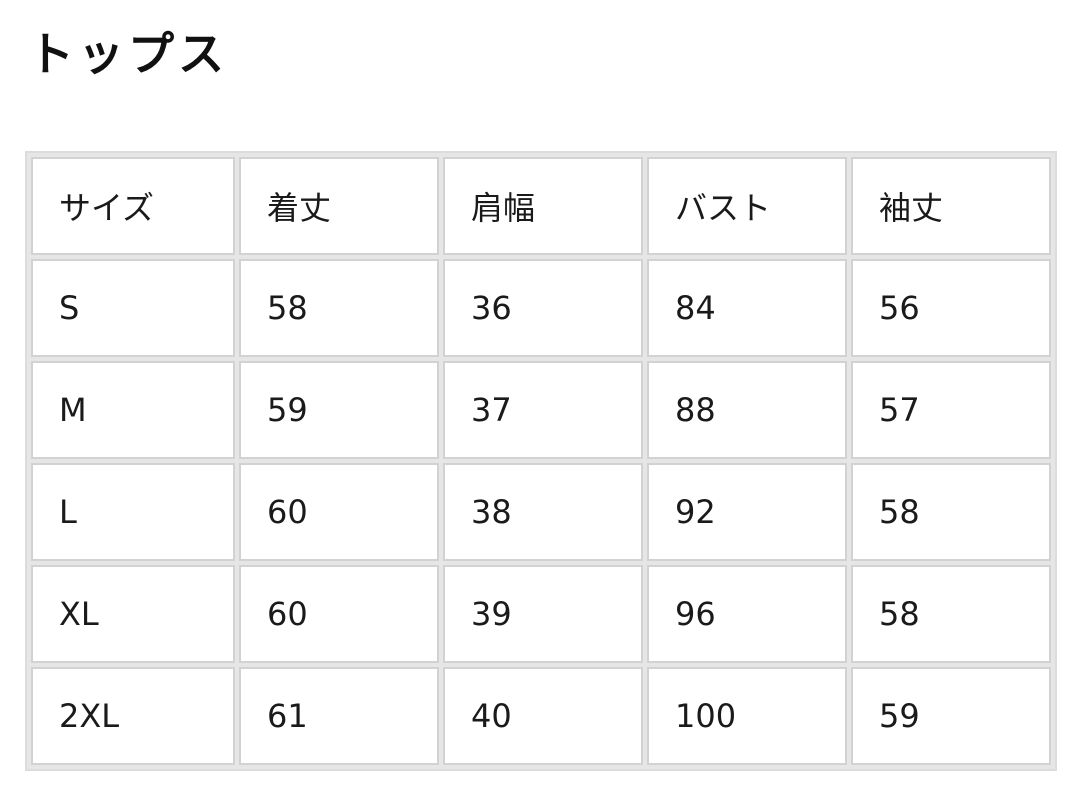 The width and height of the screenshot is (1080, 809). I want to click on table-row: XL 60 39 96 58, so click(541, 614).